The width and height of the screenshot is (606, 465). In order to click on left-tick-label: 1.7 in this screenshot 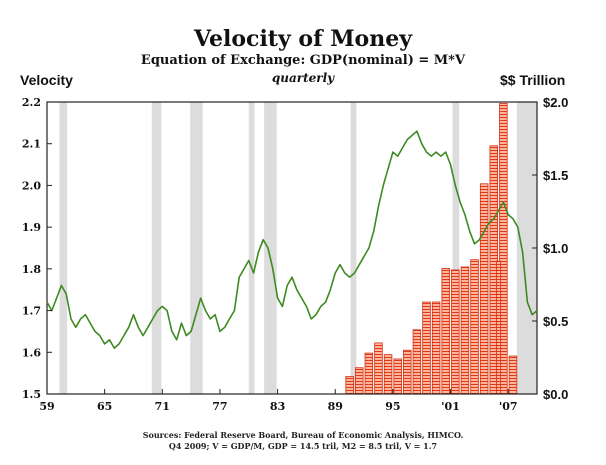, I will do `click(31, 311)`.